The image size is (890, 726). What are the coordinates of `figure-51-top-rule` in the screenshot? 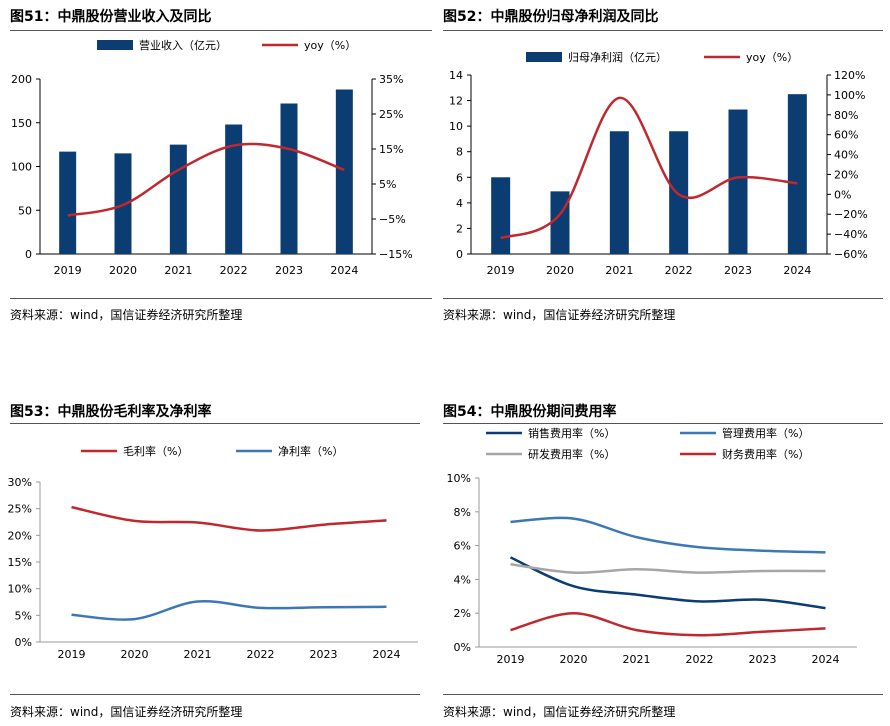 It's located at (221, 30).